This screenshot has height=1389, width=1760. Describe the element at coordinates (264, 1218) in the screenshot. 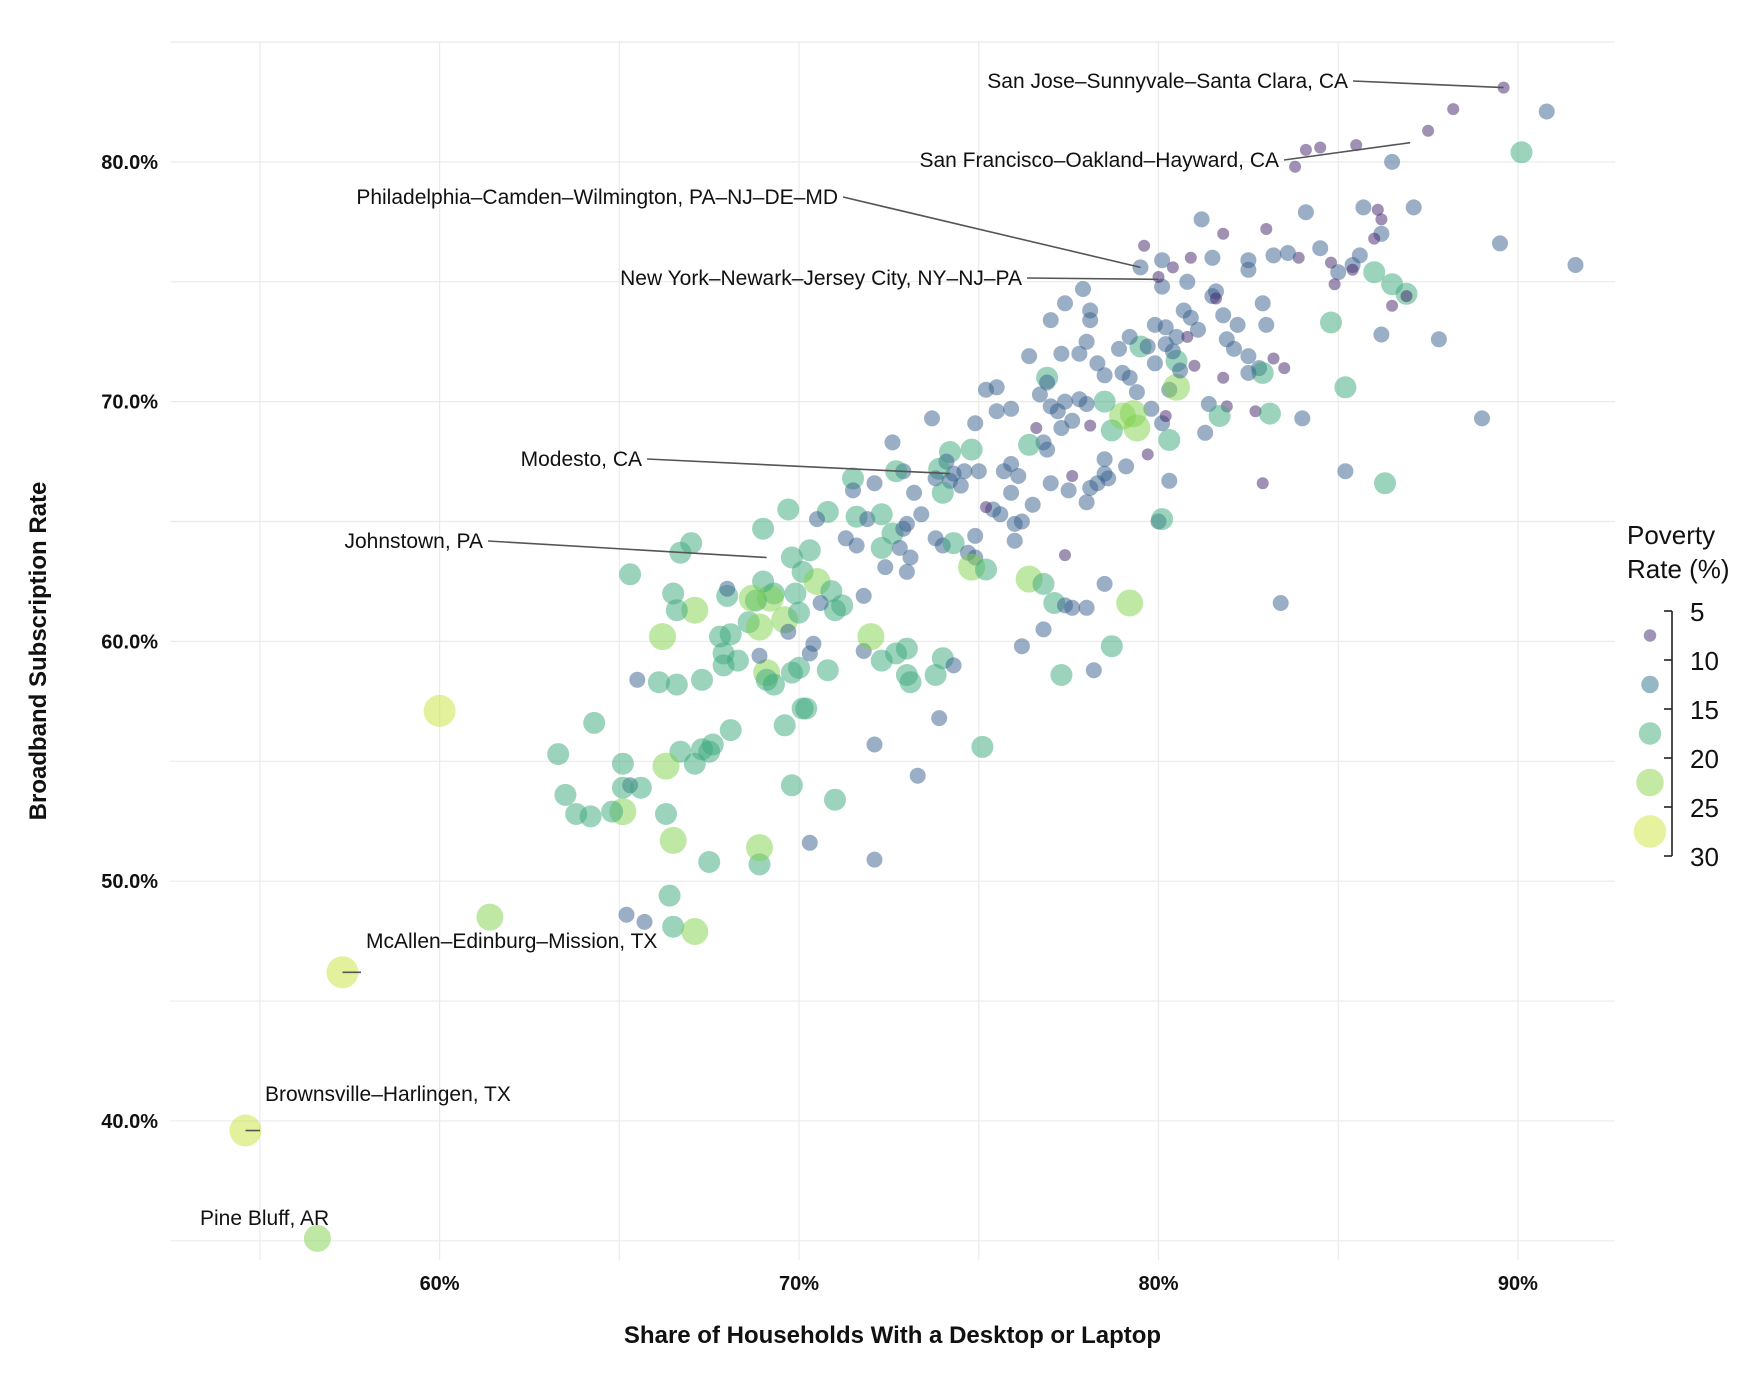

I see `annotation-label: Pine Bluff, AR` at that location.